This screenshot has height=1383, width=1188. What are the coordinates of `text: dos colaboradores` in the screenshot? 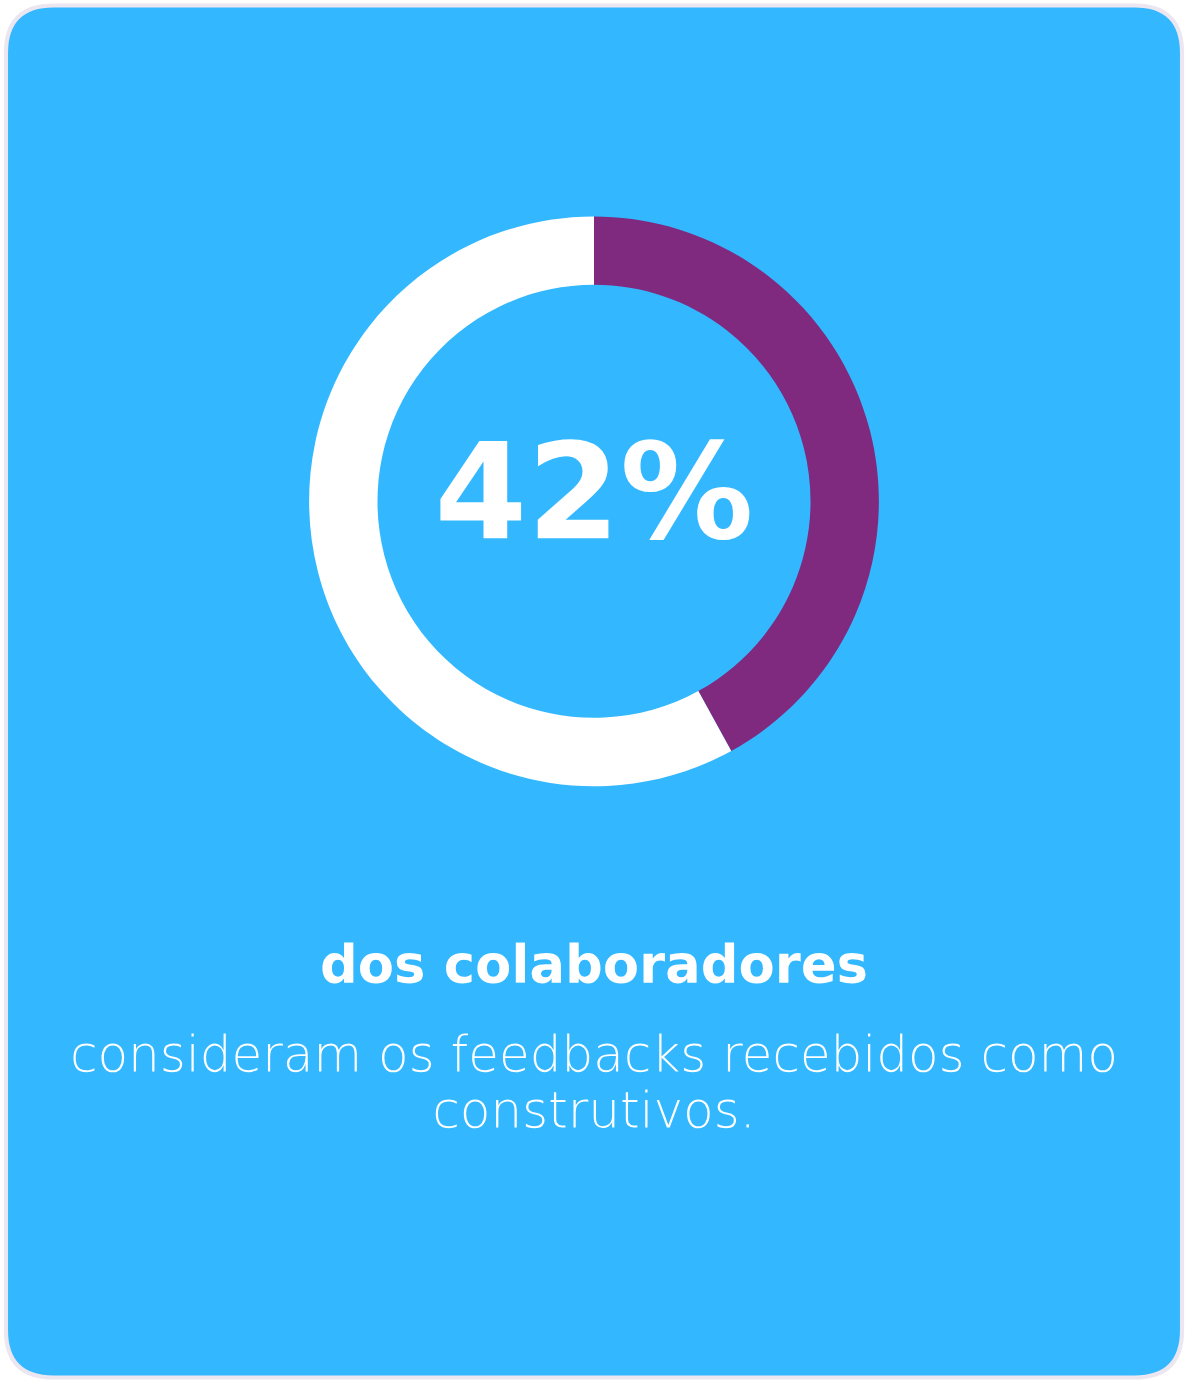 It's located at (594, 963).